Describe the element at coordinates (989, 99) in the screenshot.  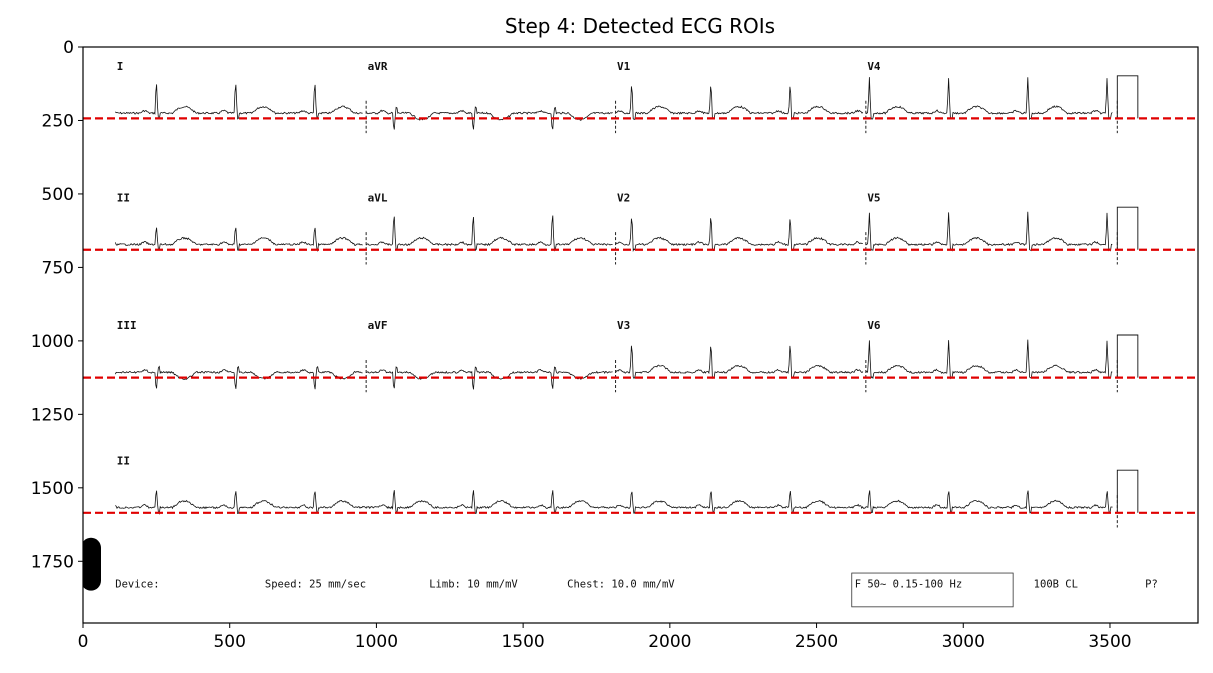
I see `ecg-trace-v4` at that location.